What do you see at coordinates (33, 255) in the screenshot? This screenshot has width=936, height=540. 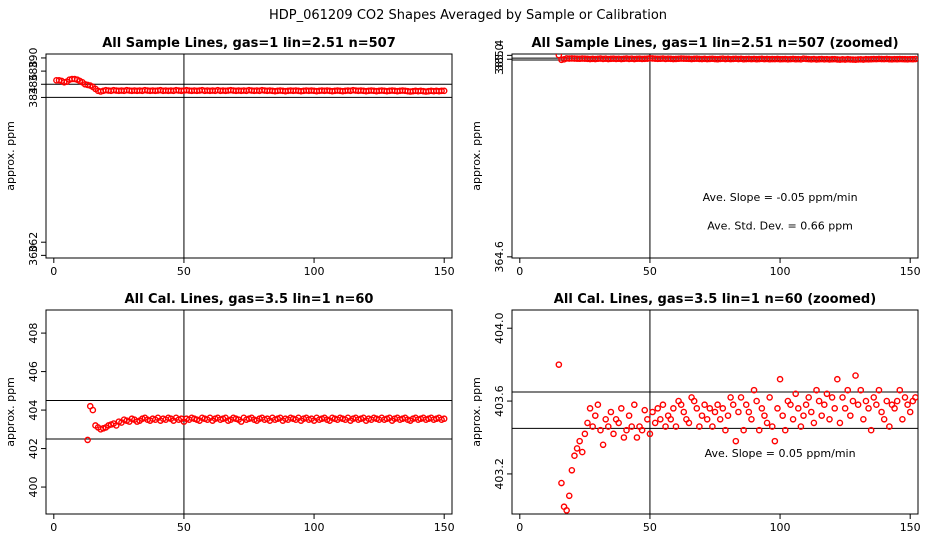 I see `y-tick-label: 360` at bounding box center [33, 255].